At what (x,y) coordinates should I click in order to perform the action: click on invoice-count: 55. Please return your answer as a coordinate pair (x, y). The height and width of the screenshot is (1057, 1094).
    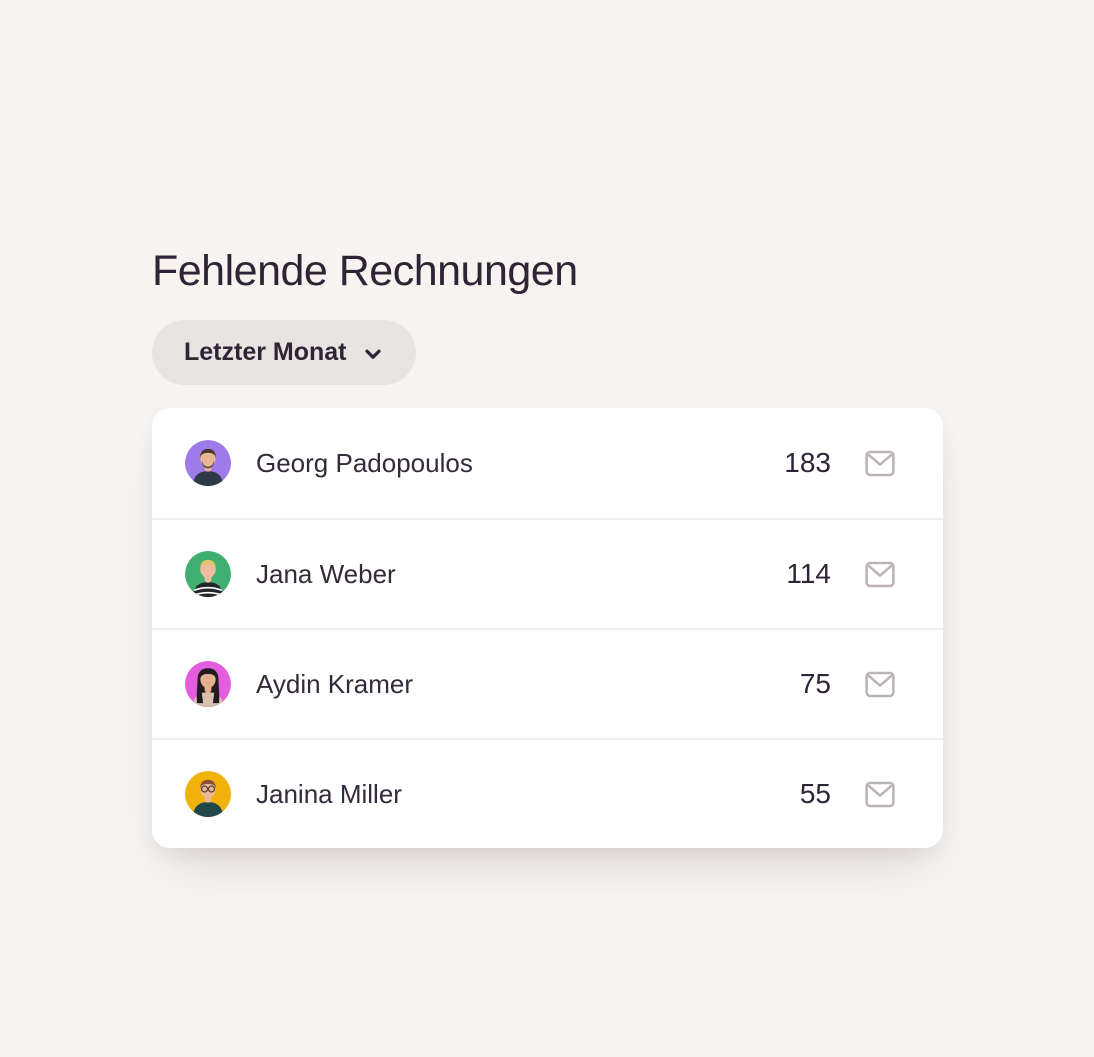
    Looking at the image, I should click on (815, 793).